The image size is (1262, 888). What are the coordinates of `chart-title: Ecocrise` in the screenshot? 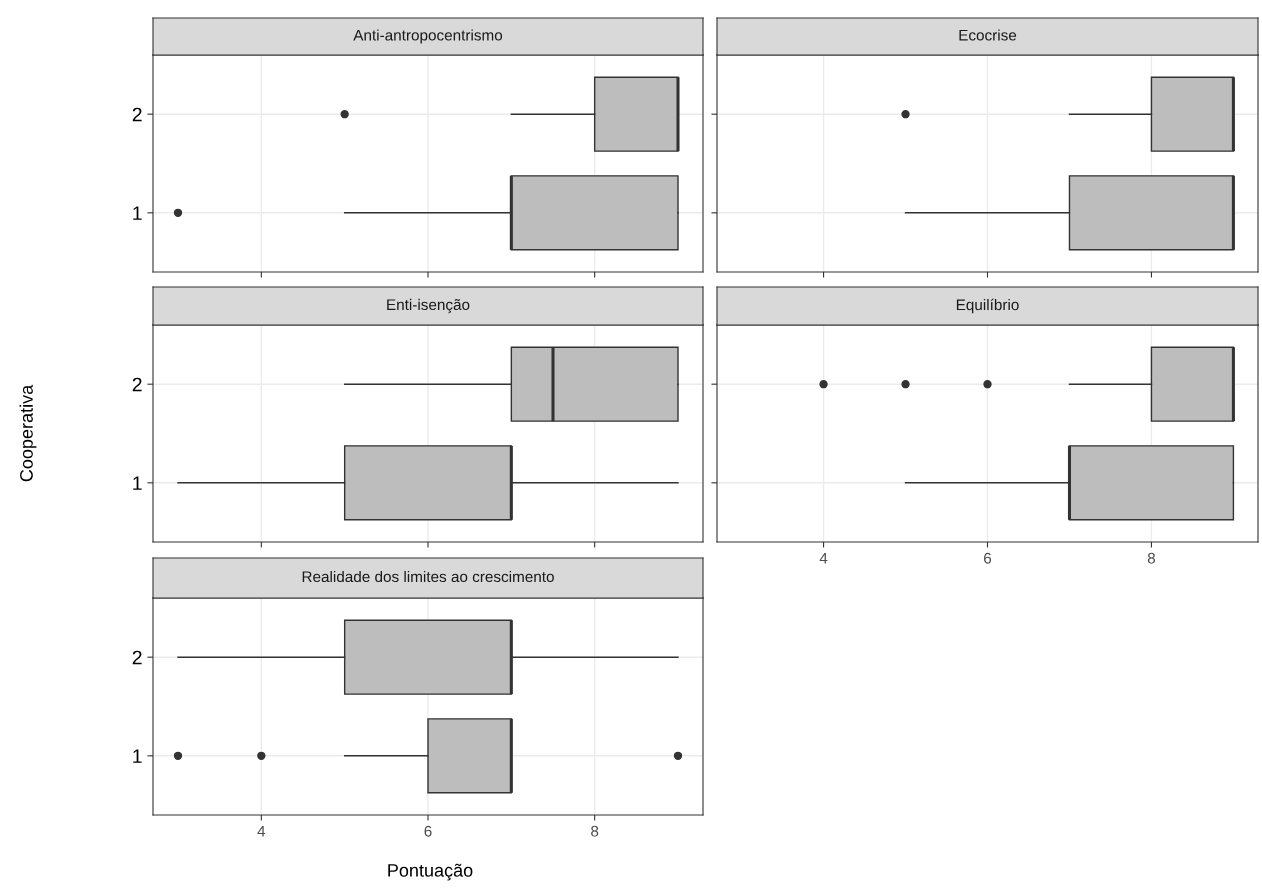 It's located at (988, 35).